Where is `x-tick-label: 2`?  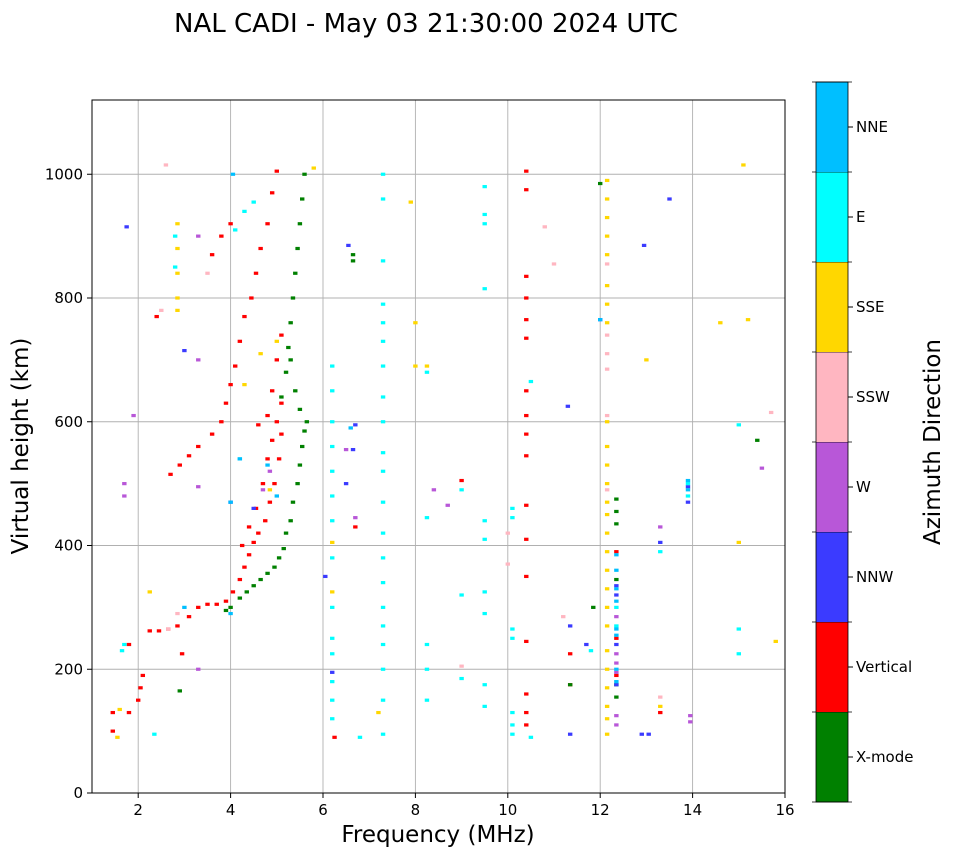 x-tick-label: 2 is located at coordinates (138, 810).